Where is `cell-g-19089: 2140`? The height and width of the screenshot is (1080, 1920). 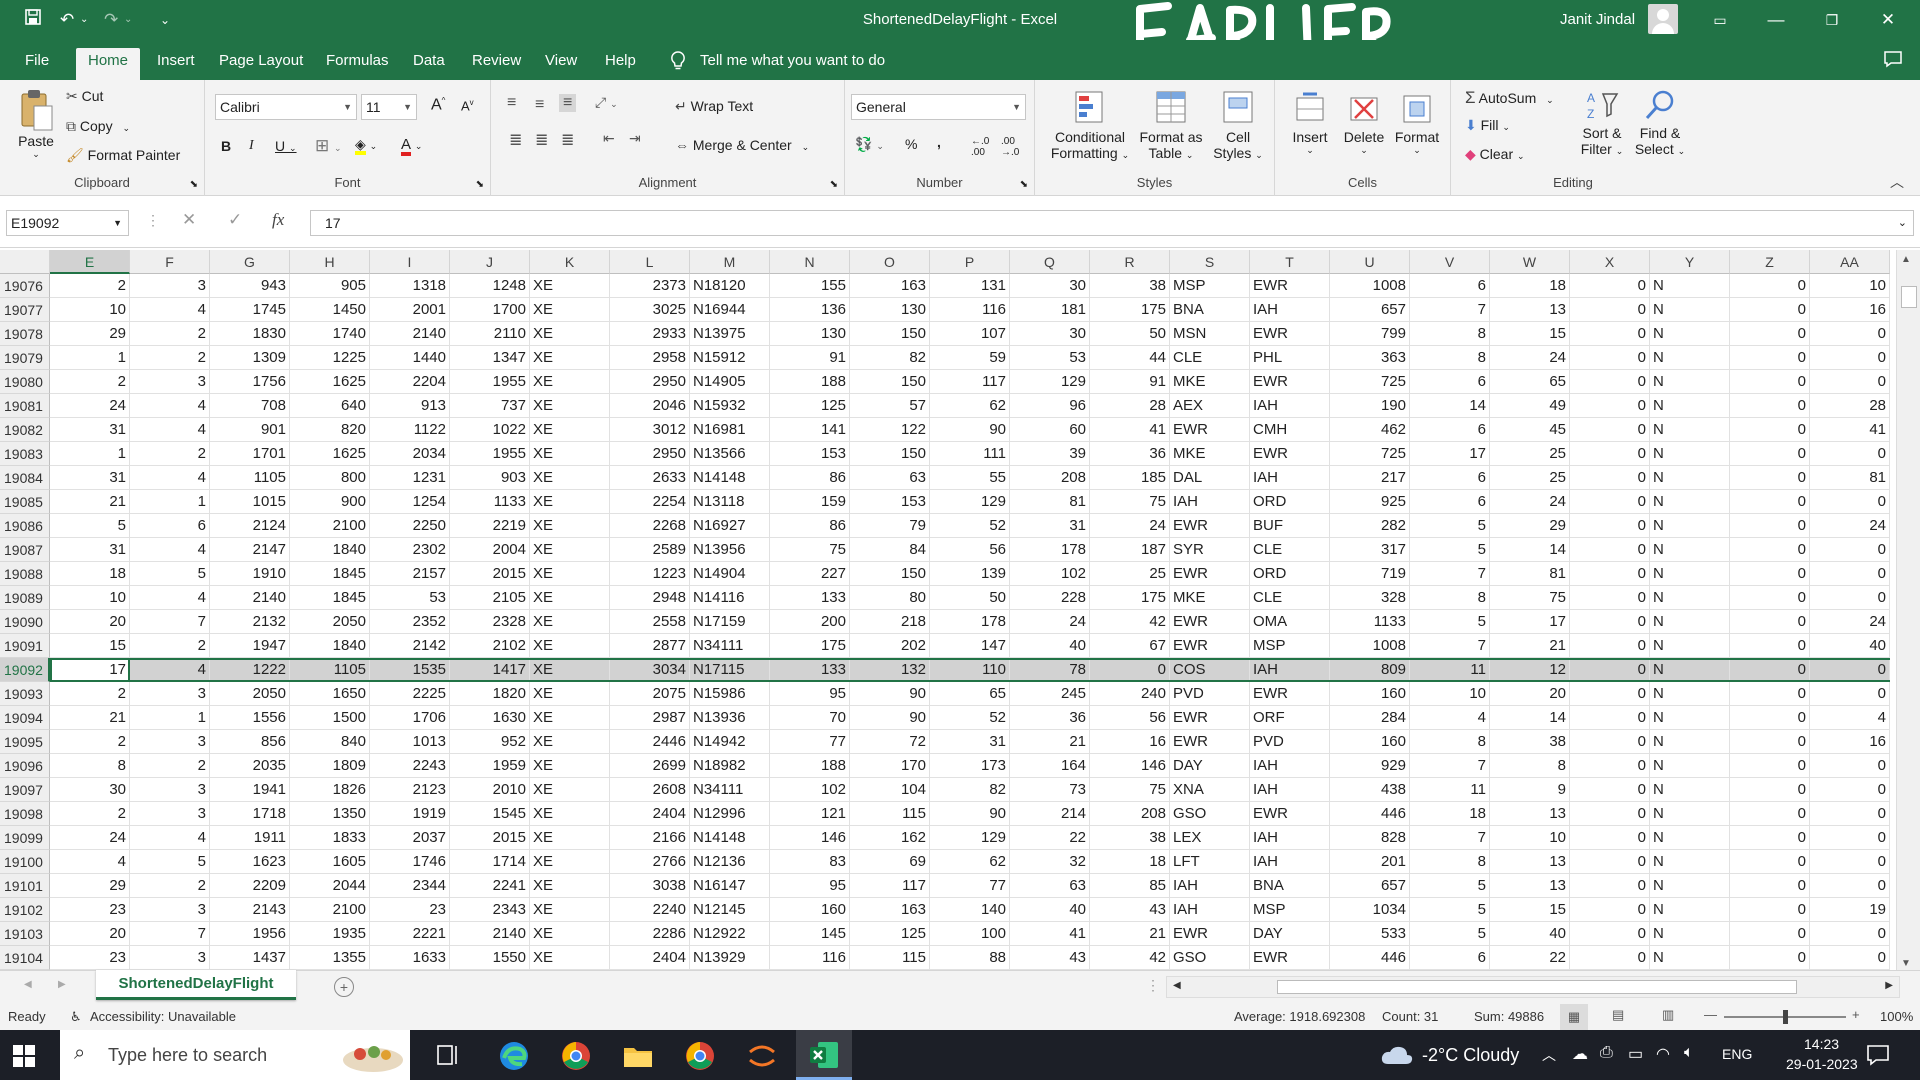 cell-g-19089: 2140 is located at coordinates (250, 598).